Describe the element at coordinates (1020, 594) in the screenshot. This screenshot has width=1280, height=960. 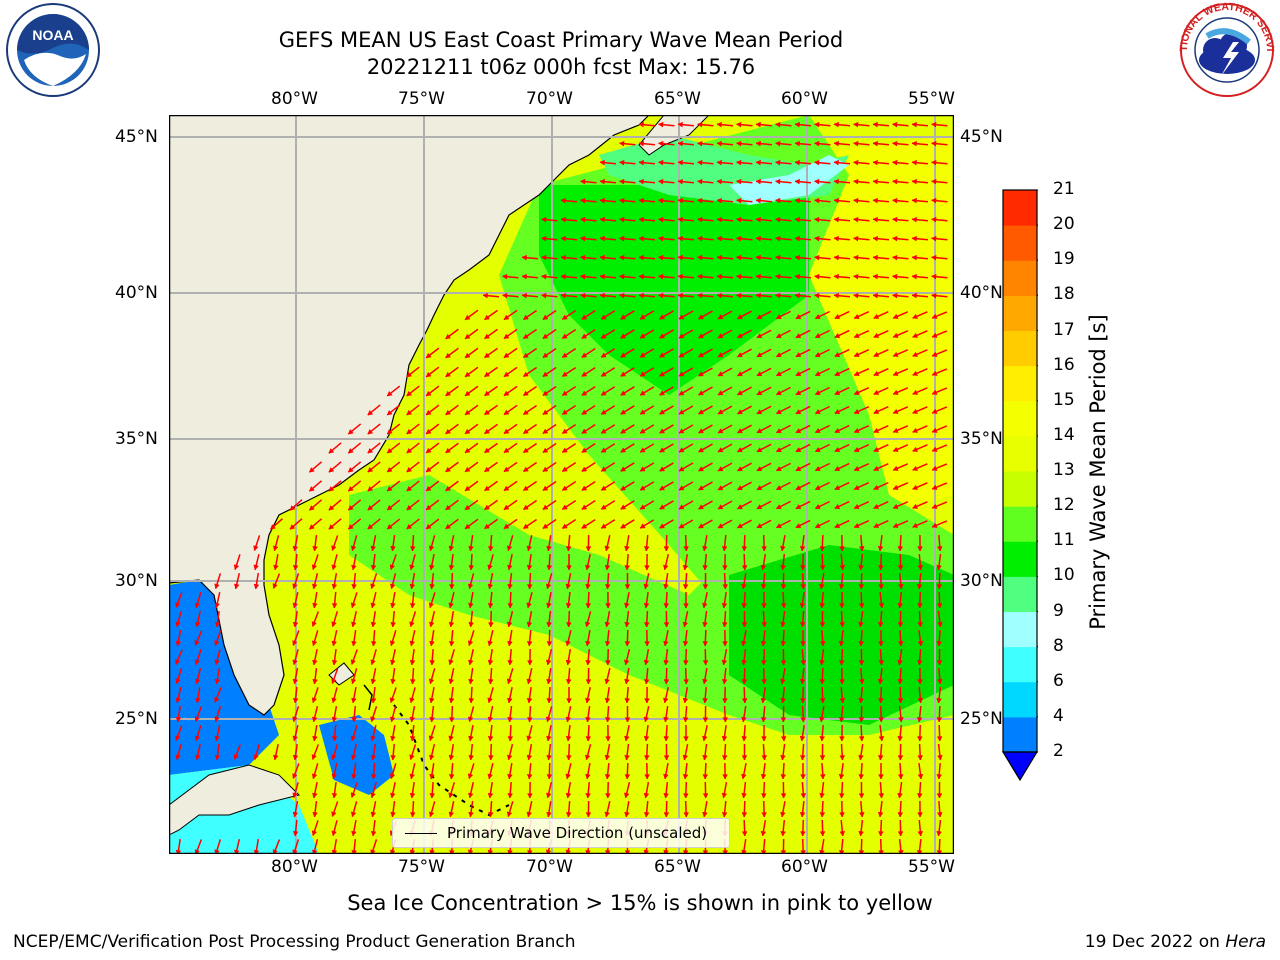
I see `colorbar-segment` at that location.